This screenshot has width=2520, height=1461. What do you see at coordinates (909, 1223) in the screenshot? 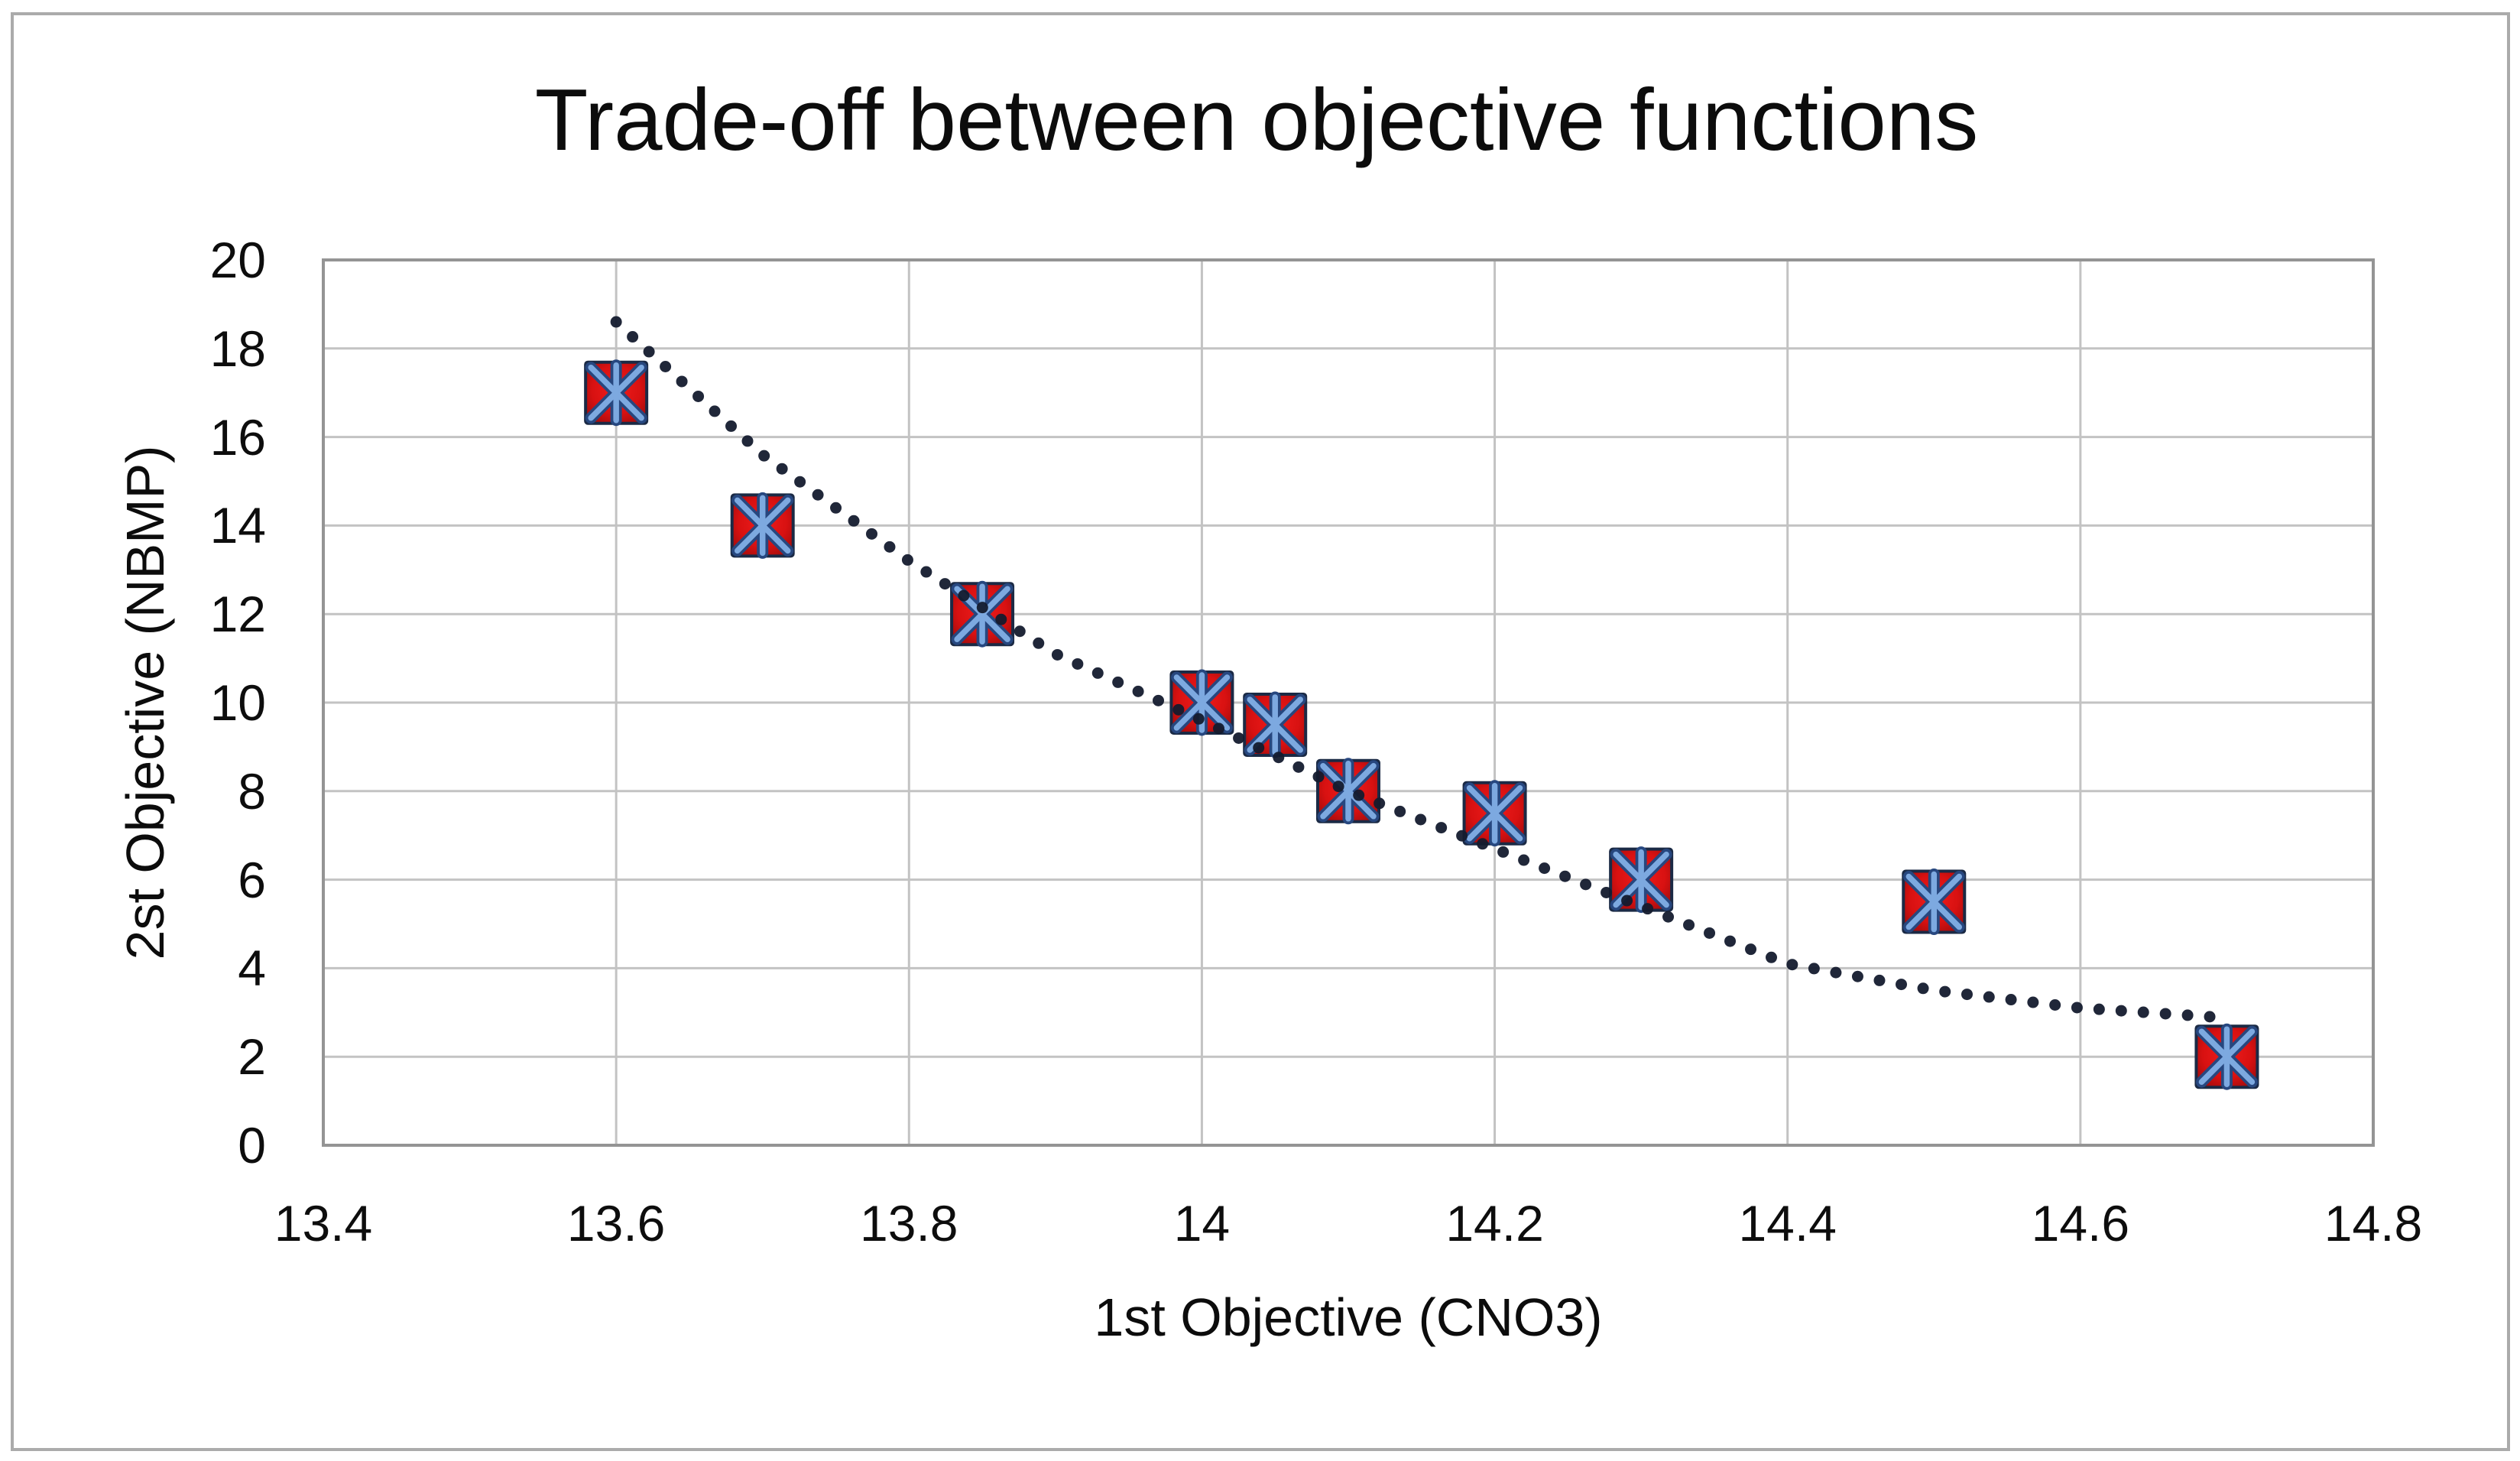
I see `x-tick-label: 13.8` at bounding box center [909, 1223].